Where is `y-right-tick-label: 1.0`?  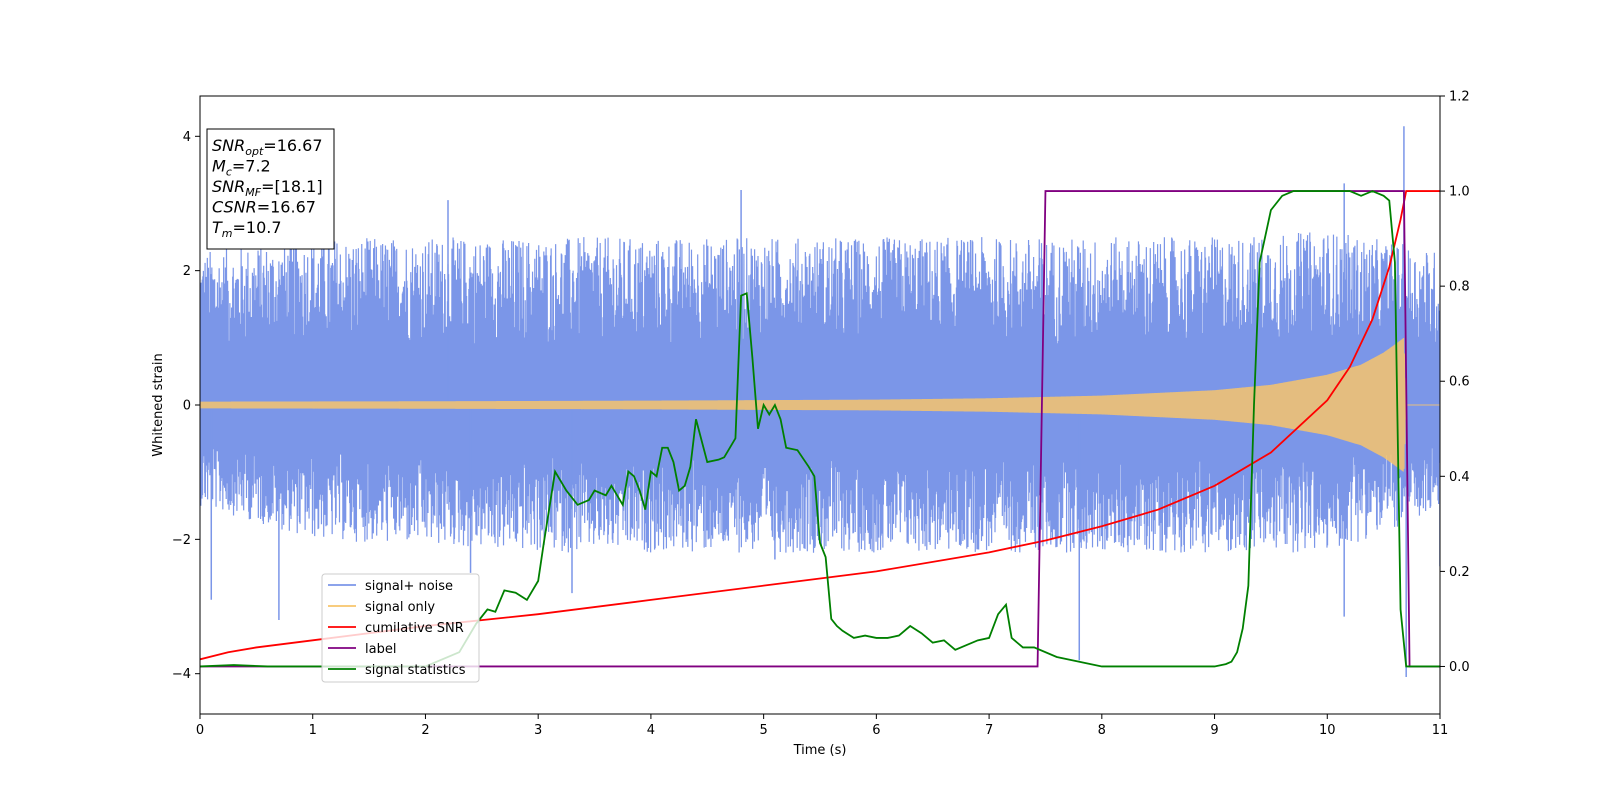
y-right-tick-label: 1.0 is located at coordinates (1459, 192).